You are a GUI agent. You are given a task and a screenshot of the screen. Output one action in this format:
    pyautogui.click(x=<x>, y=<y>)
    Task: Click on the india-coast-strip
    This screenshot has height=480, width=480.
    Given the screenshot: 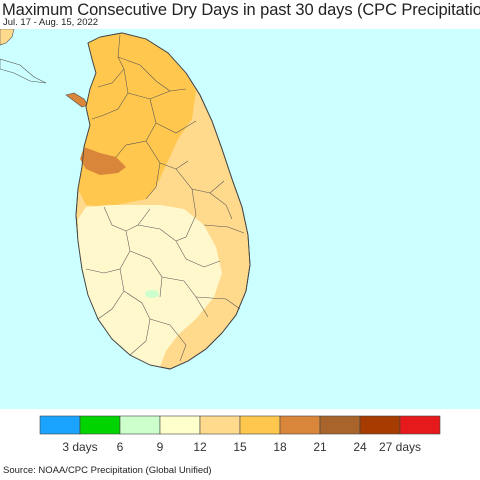 What is the action you would take?
    pyautogui.click(x=23, y=71)
    